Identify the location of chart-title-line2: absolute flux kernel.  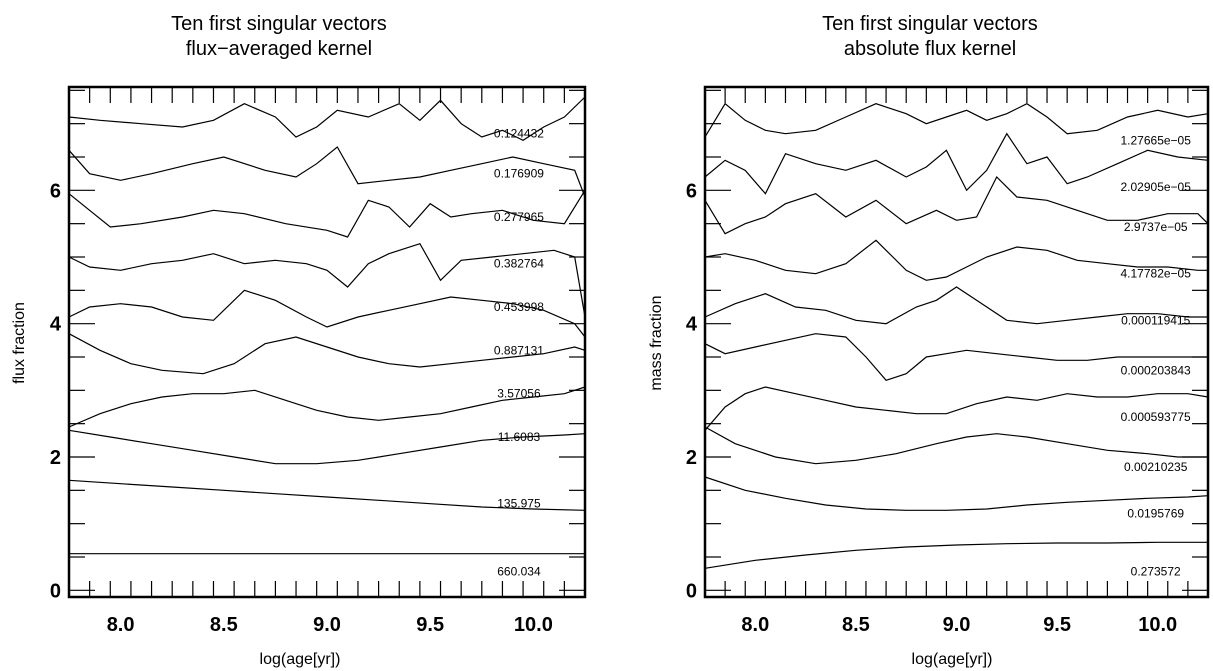
(930, 49).